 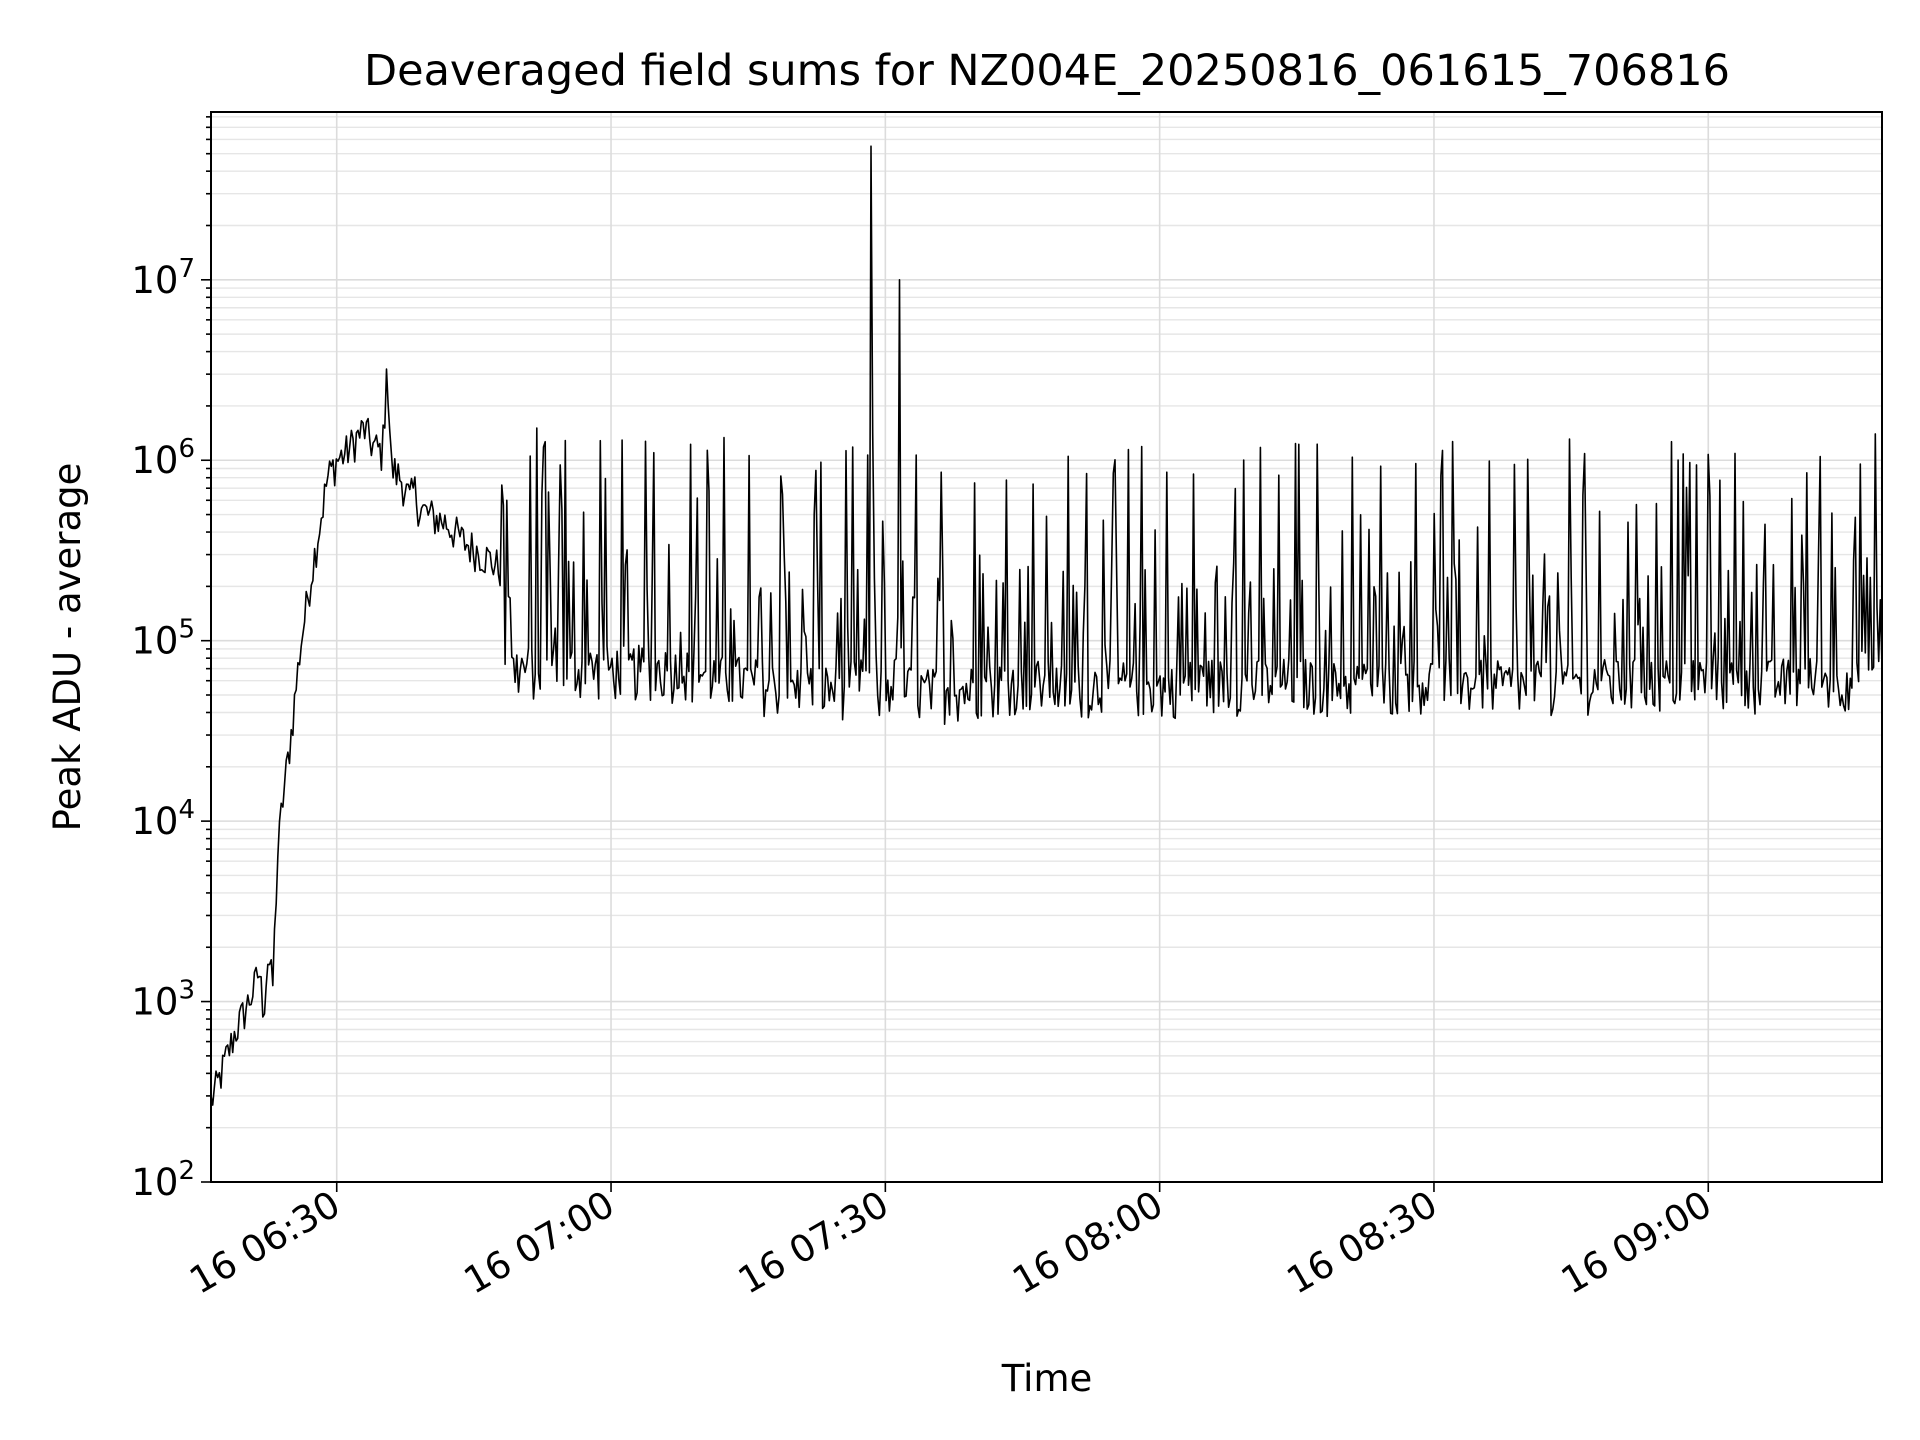 What do you see at coordinates (163, 1180) in the screenshot?
I see `y-tick-label: 102` at bounding box center [163, 1180].